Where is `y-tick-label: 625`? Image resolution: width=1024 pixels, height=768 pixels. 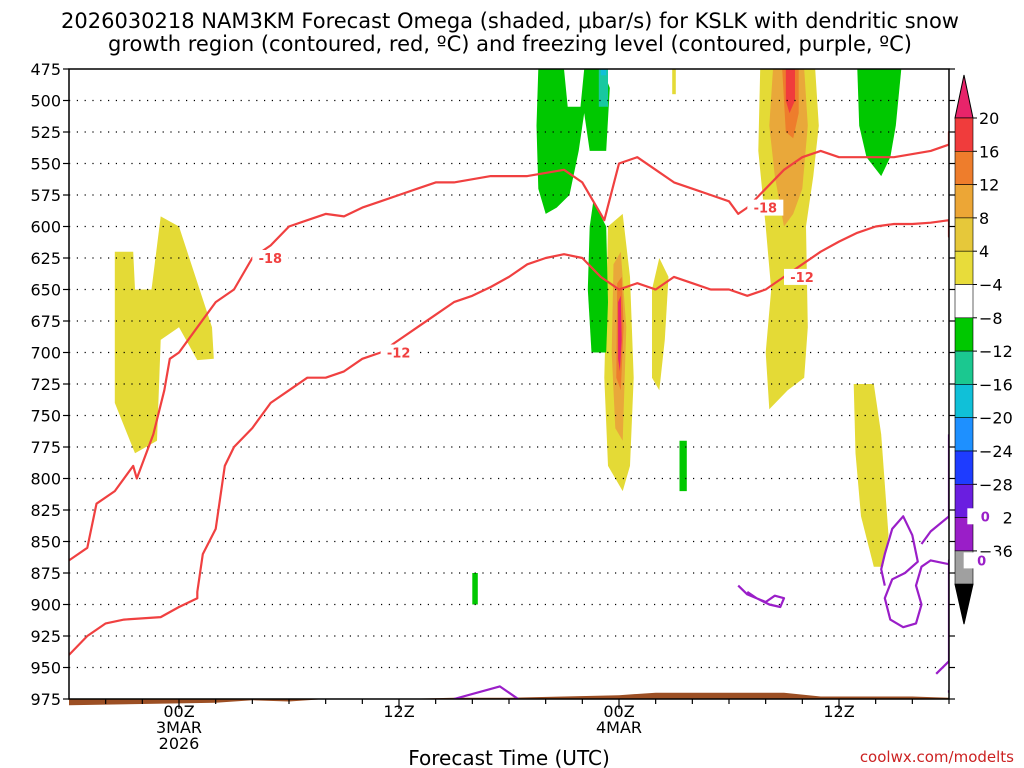
y-tick-label: 625 is located at coordinates (45, 258).